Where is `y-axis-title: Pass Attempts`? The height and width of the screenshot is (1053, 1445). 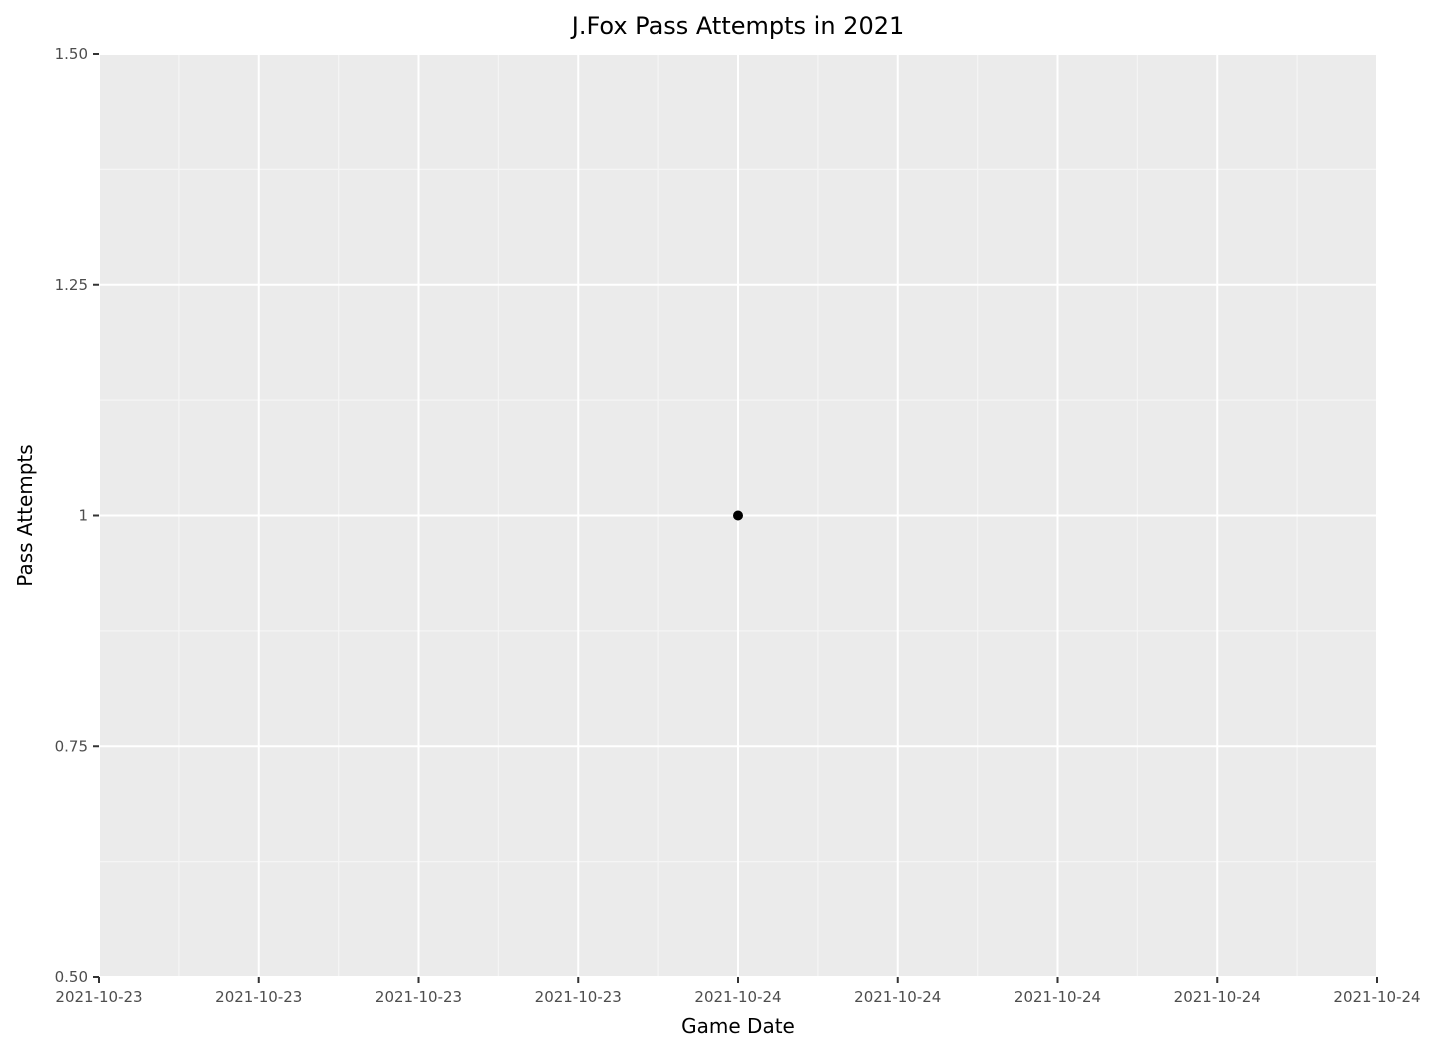
y-axis-title: Pass Attempts is located at coordinates (25, 515).